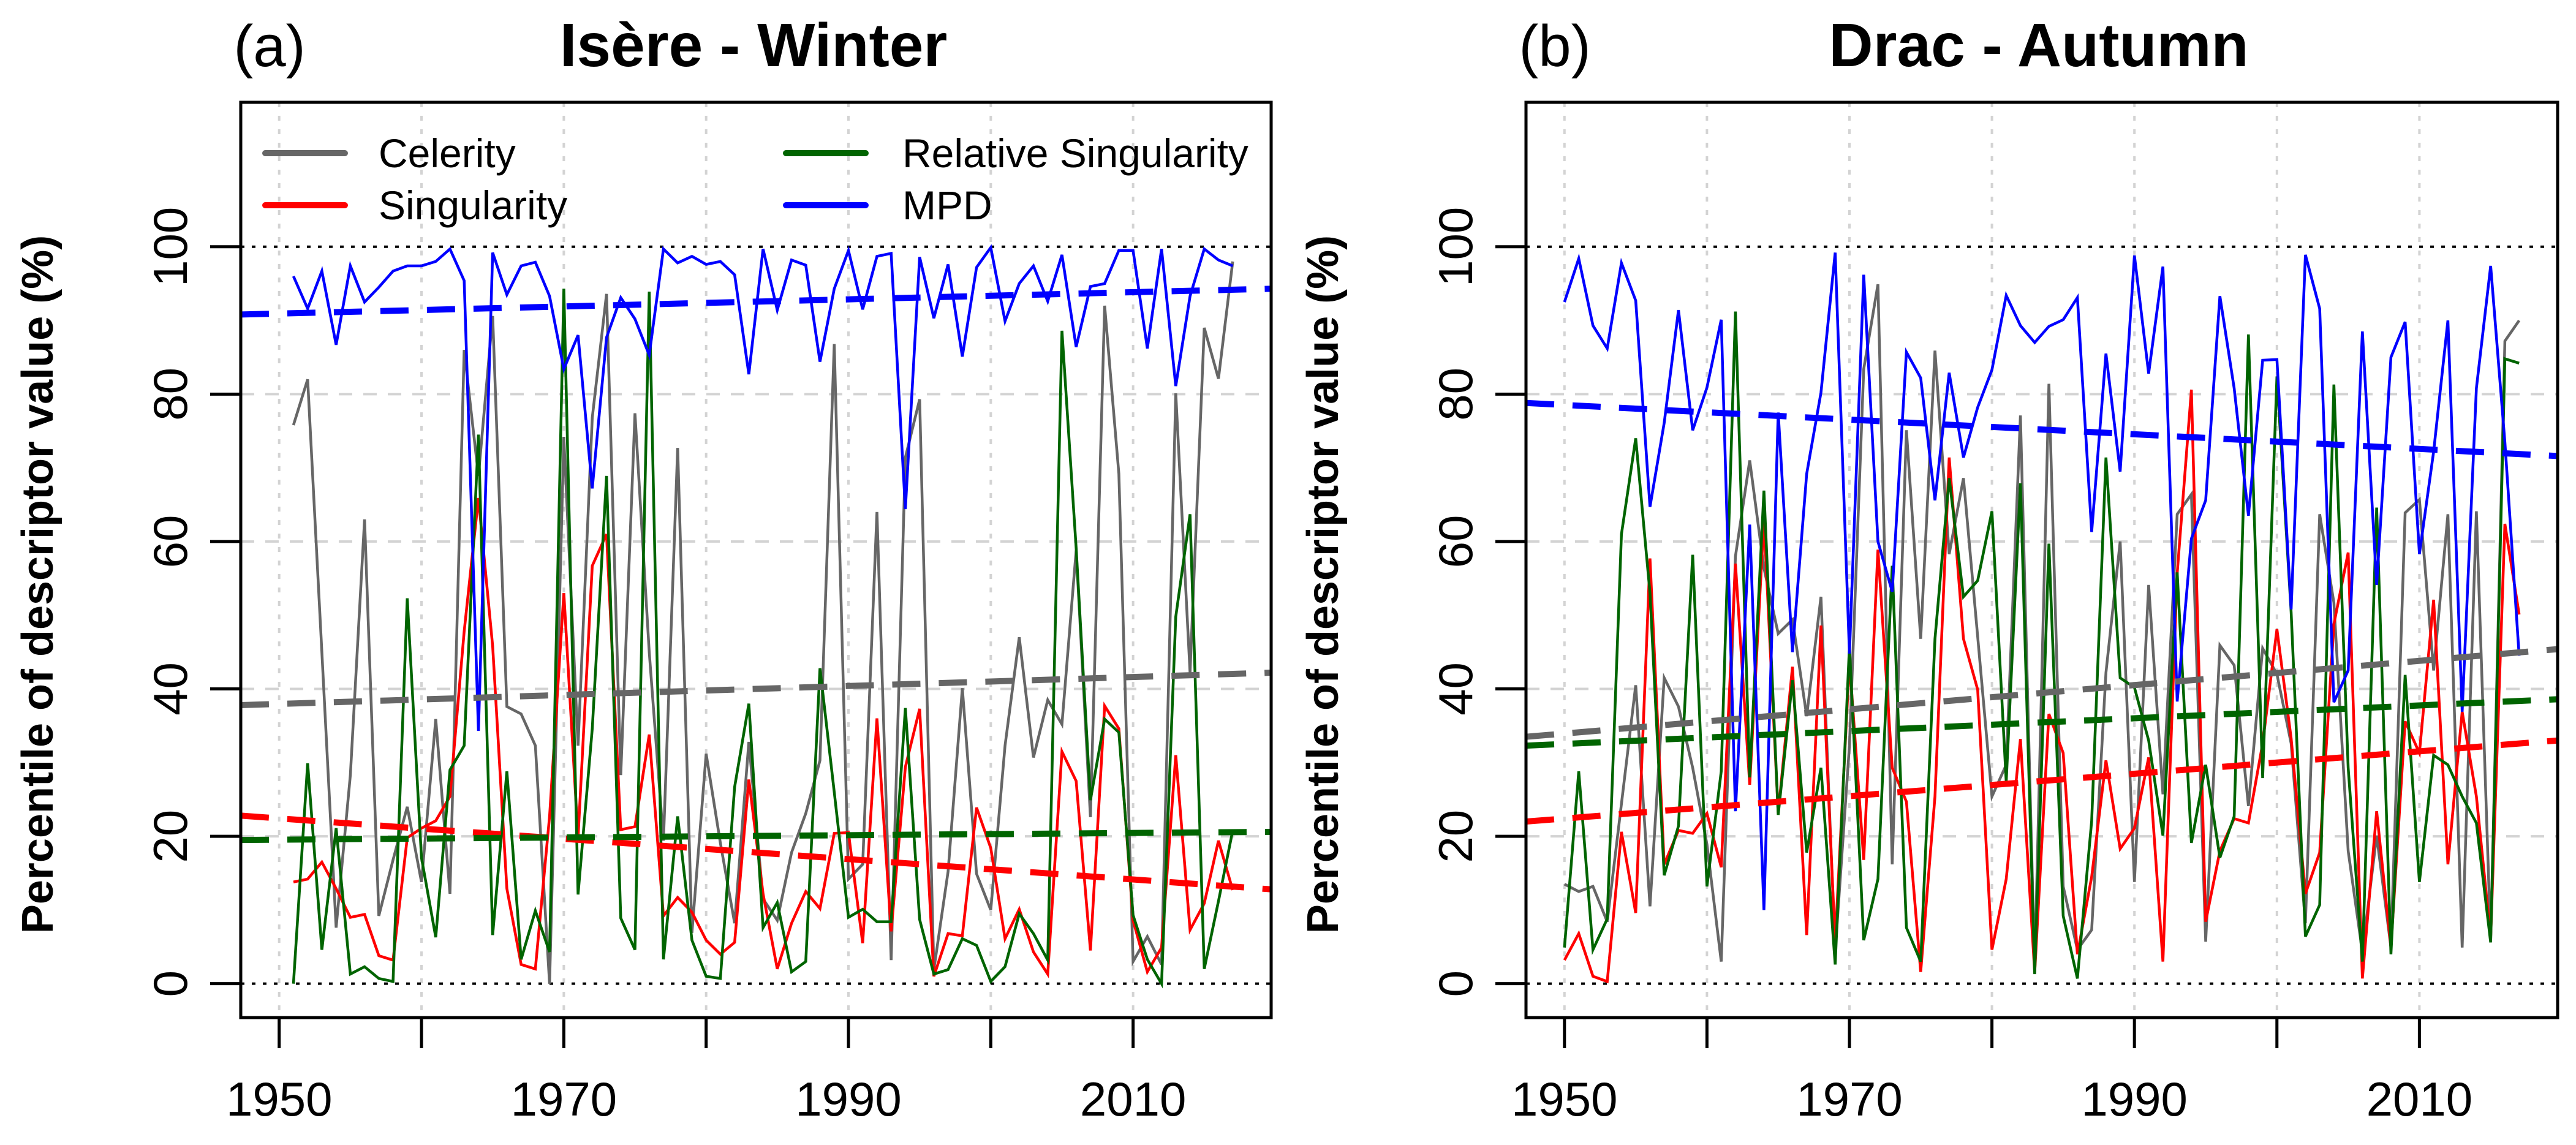 Image resolution: width=2576 pixels, height=1145 pixels. Describe the element at coordinates (2038, 45) in the screenshot. I see `chart-title: Drac - Autumn` at that location.